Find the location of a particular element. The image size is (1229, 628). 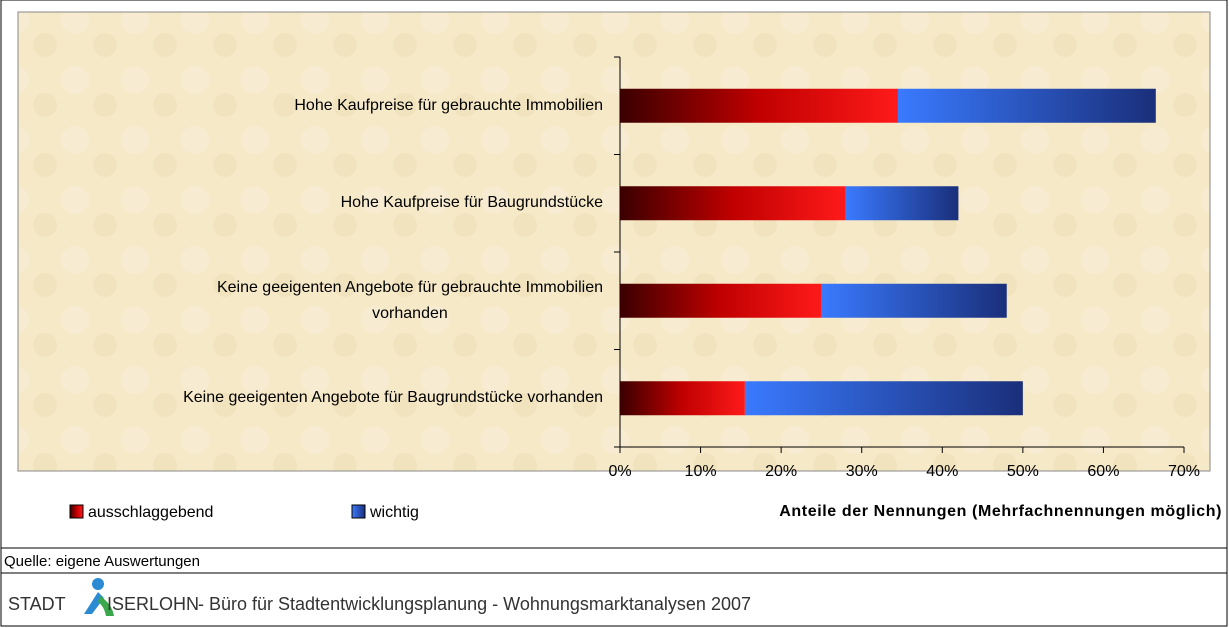

legend-label: wichtig is located at coordinates (394, 512).